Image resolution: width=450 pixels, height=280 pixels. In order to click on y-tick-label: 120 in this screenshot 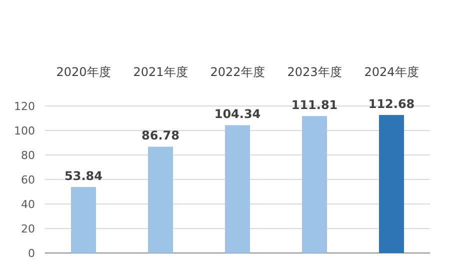, I will do `click(24, 106)`.